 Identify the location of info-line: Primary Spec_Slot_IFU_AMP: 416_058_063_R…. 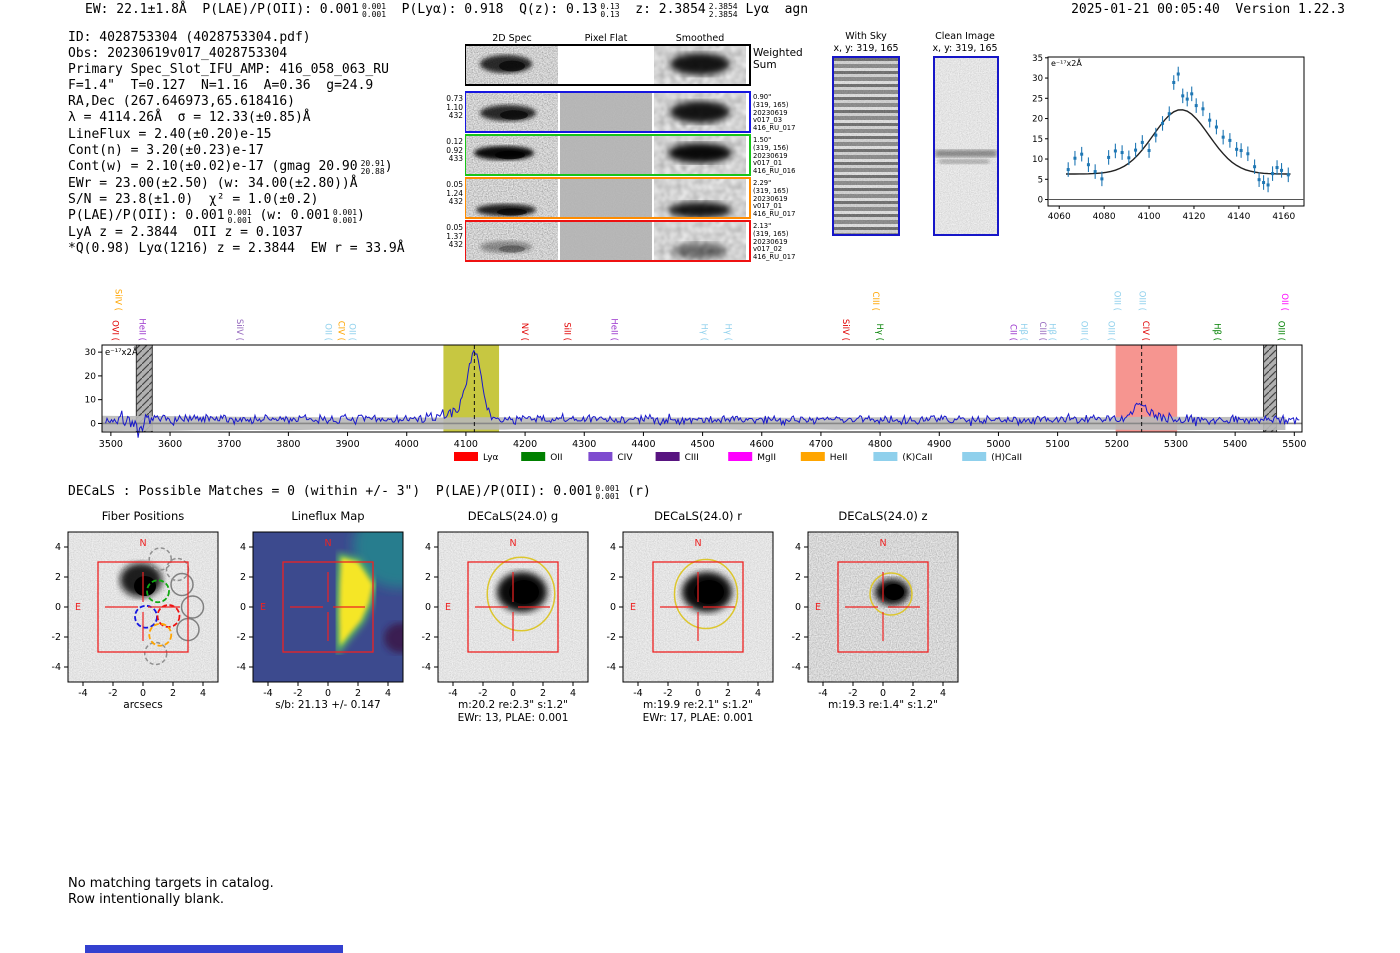
(236, 70).